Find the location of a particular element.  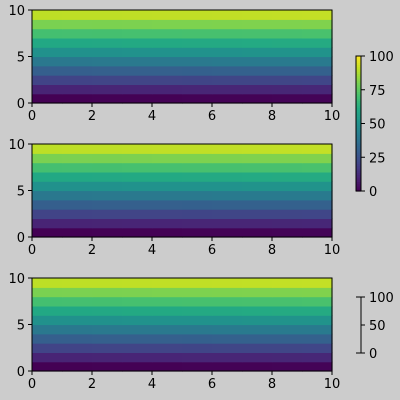

x-tick-label: 10 is located at coordinates (332, 250).